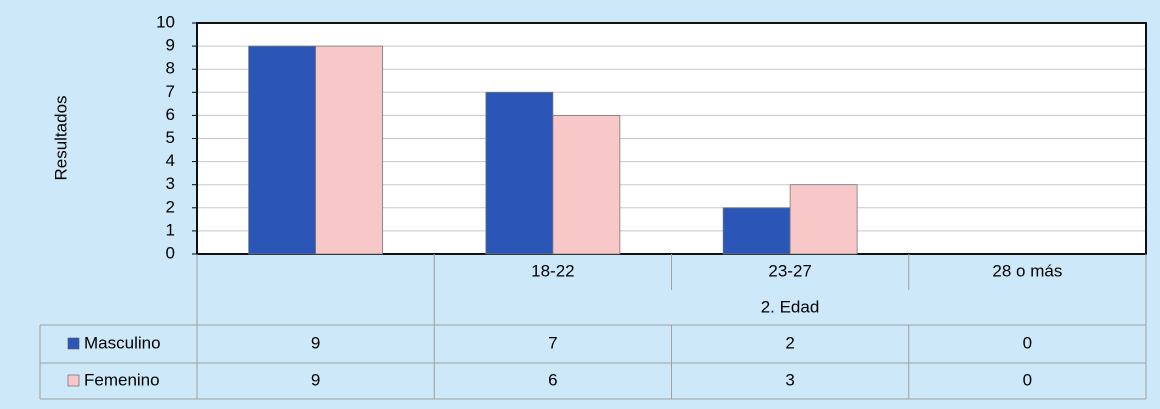 This screenshot has height=409, width=1160. I want to click on table-value: 2, so click(789, 342).